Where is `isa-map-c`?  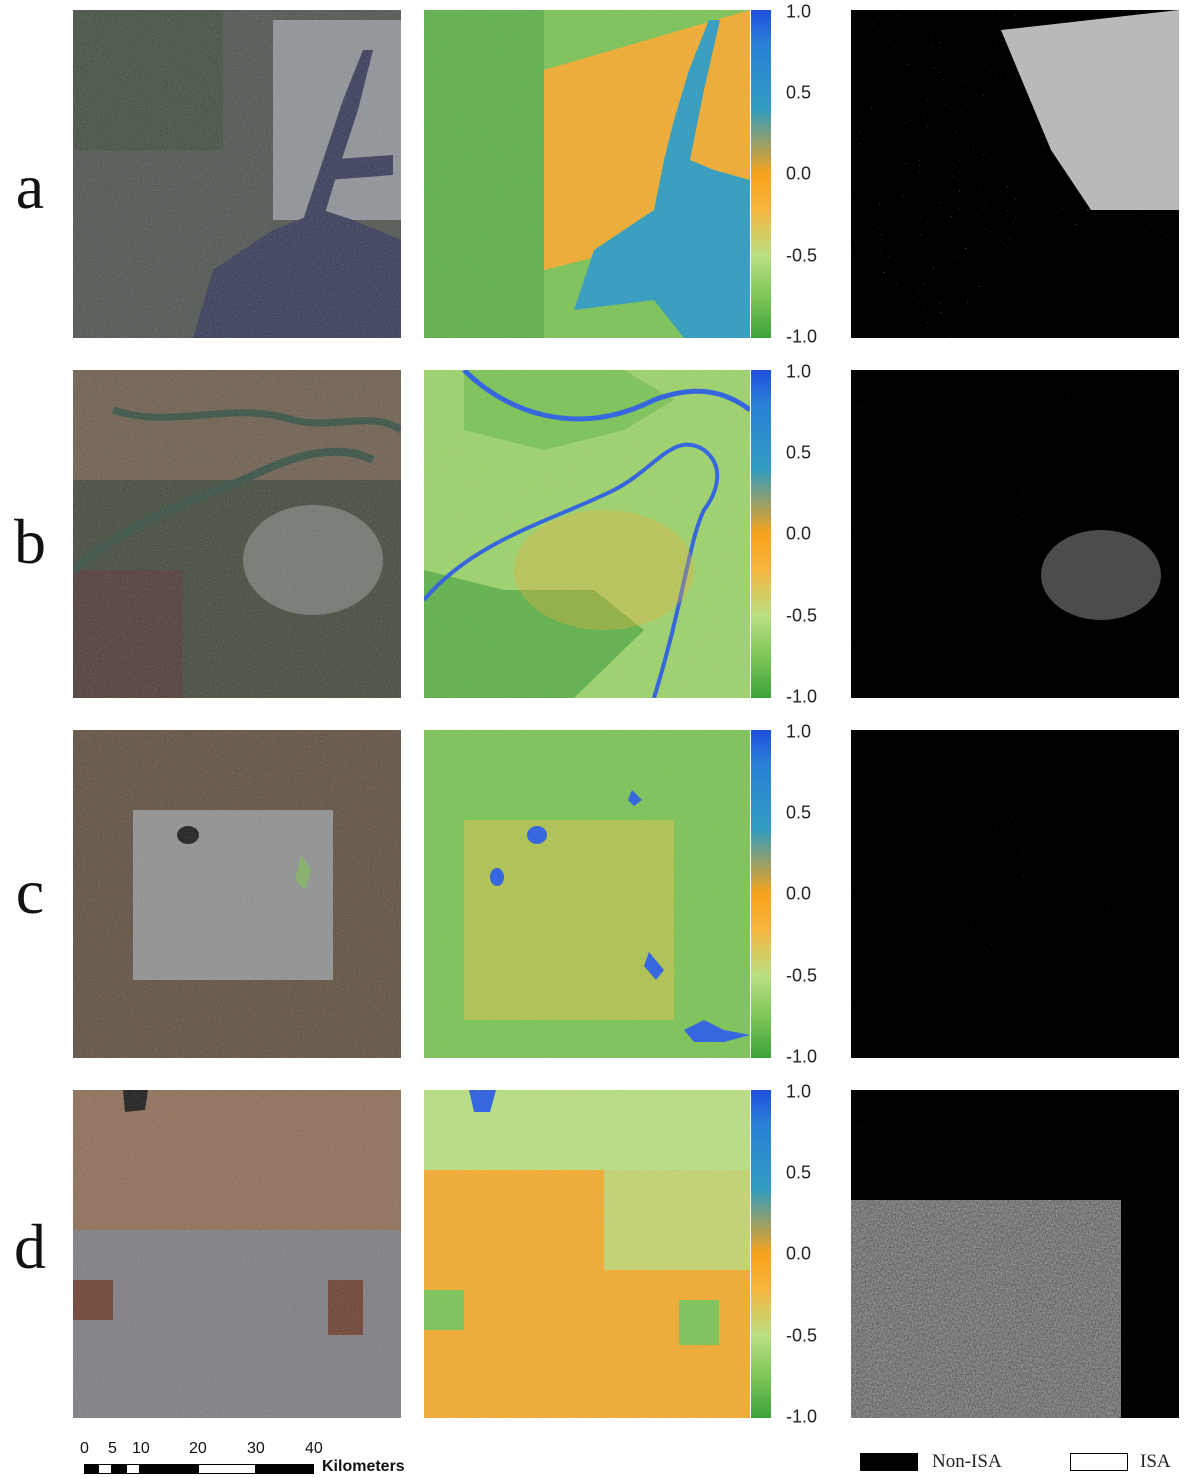
isa-map-c is located at coordinates (1015, 894).